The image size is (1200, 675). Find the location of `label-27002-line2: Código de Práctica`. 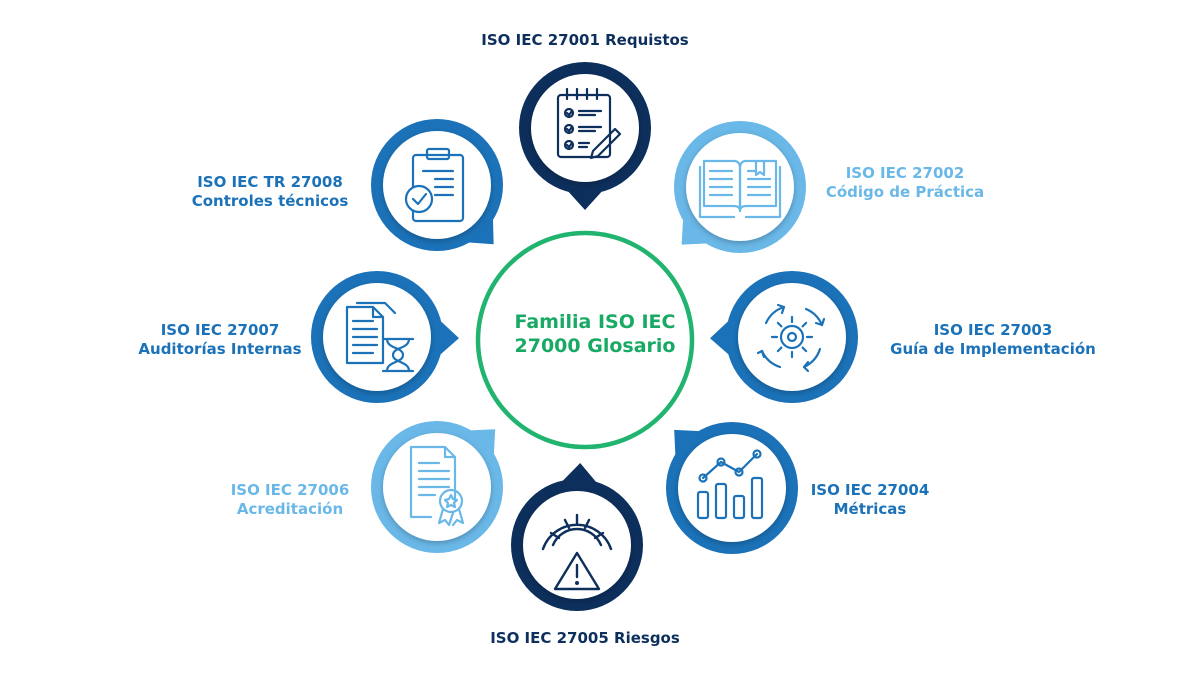

label-27002-line2: Código de Práctica is located at coordinates (905, 192).